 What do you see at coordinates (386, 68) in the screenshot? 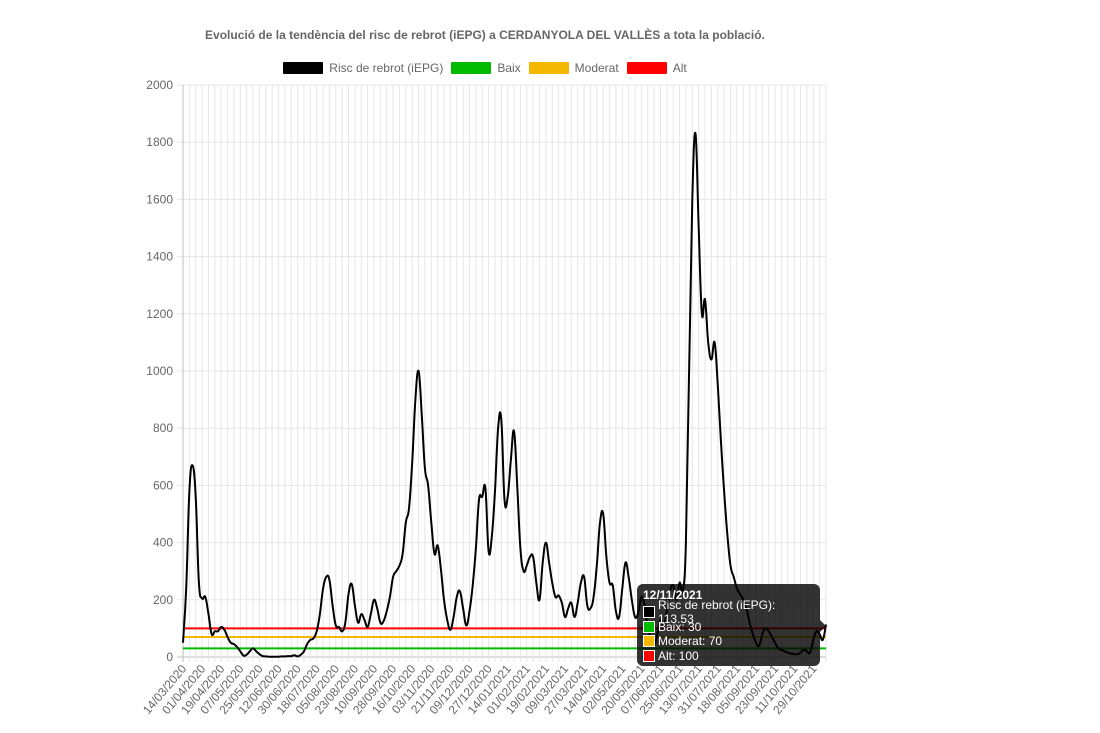
I see `legend-label: Risc de rebrot (iEPG)` at bounding box center [386, 68].